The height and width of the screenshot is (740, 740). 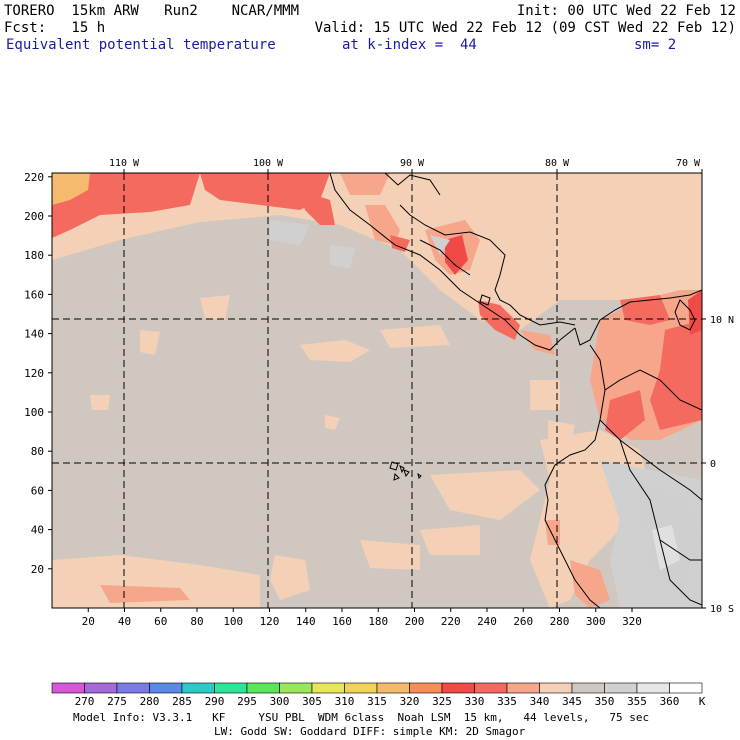 I want to click on latitude-label: 10 N, so click(x=722, y=320).